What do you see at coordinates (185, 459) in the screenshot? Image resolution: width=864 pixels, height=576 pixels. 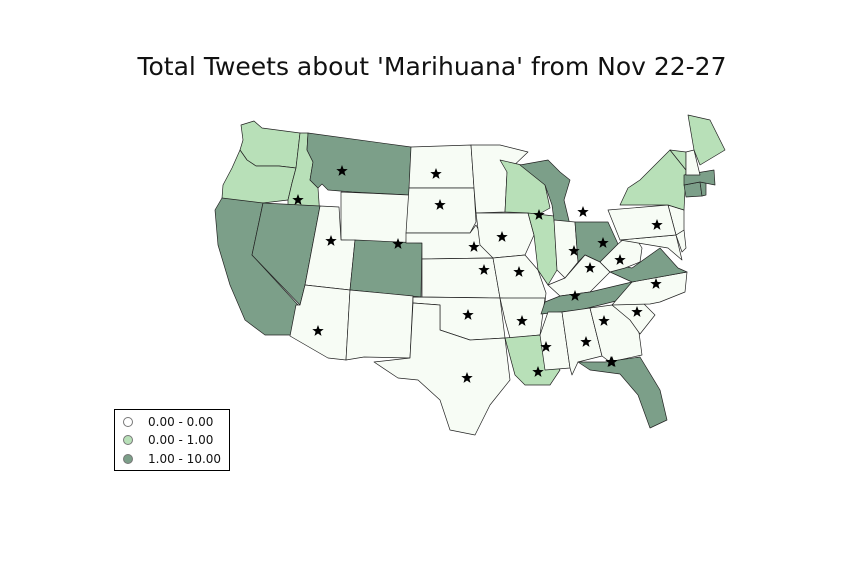 I see `legend-label: 1.00 - 10.00` at bounding box center [185, 459].